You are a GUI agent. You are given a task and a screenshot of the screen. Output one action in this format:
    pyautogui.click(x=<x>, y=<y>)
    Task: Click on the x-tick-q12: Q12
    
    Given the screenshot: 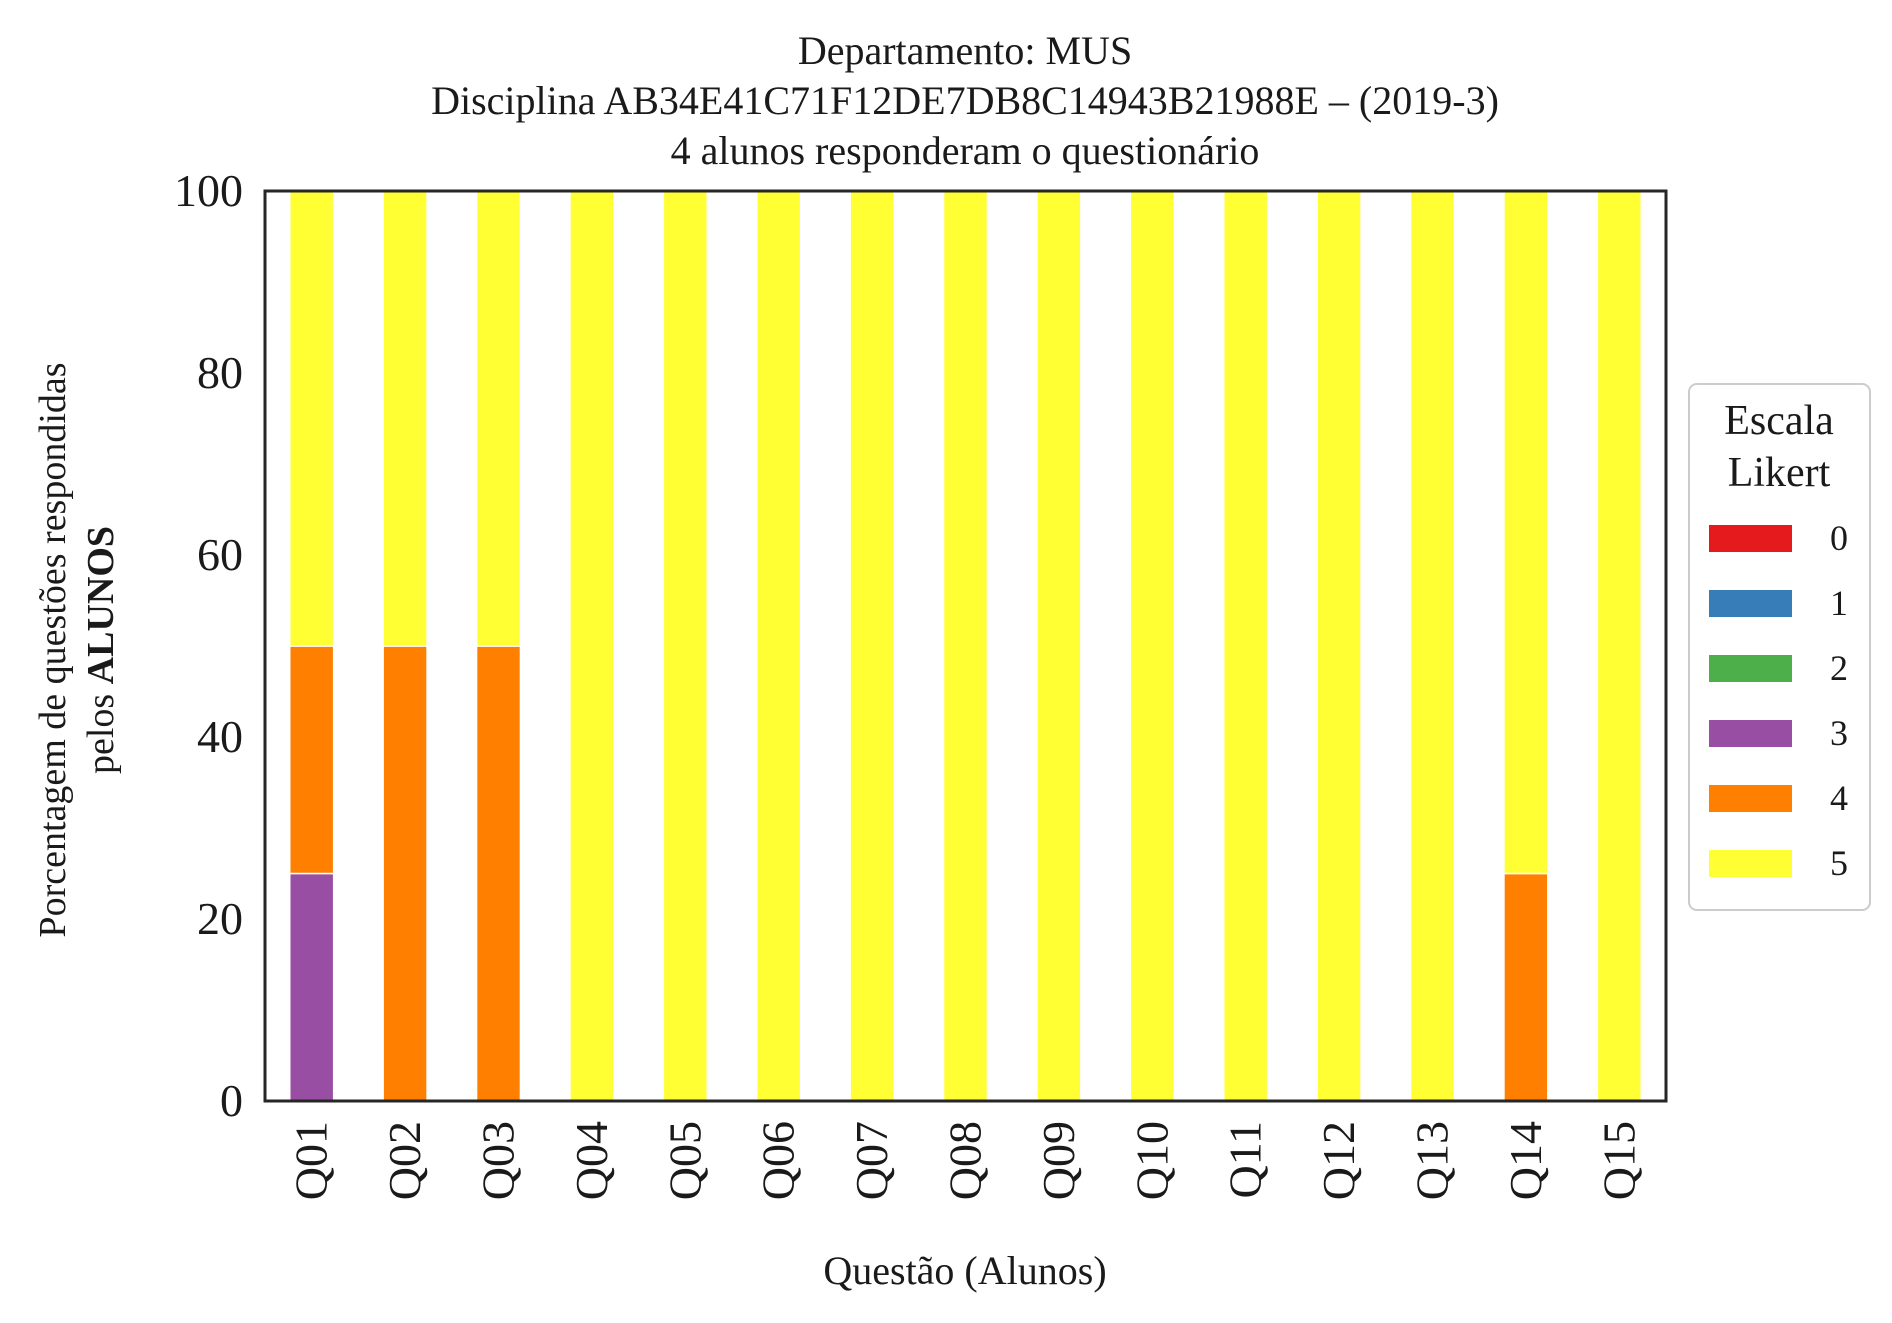 What is the action you would take?
    pyautogui.click(x=1338, y=1160)
    